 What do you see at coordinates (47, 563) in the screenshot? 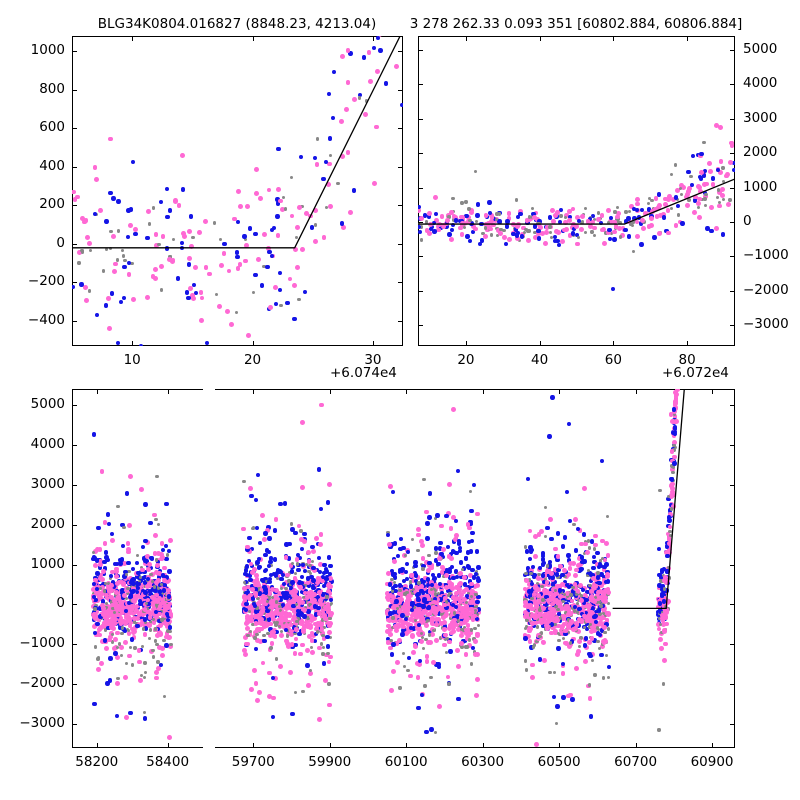
I see `axis-tick-label: 1000` at bounding box center [47, 563].